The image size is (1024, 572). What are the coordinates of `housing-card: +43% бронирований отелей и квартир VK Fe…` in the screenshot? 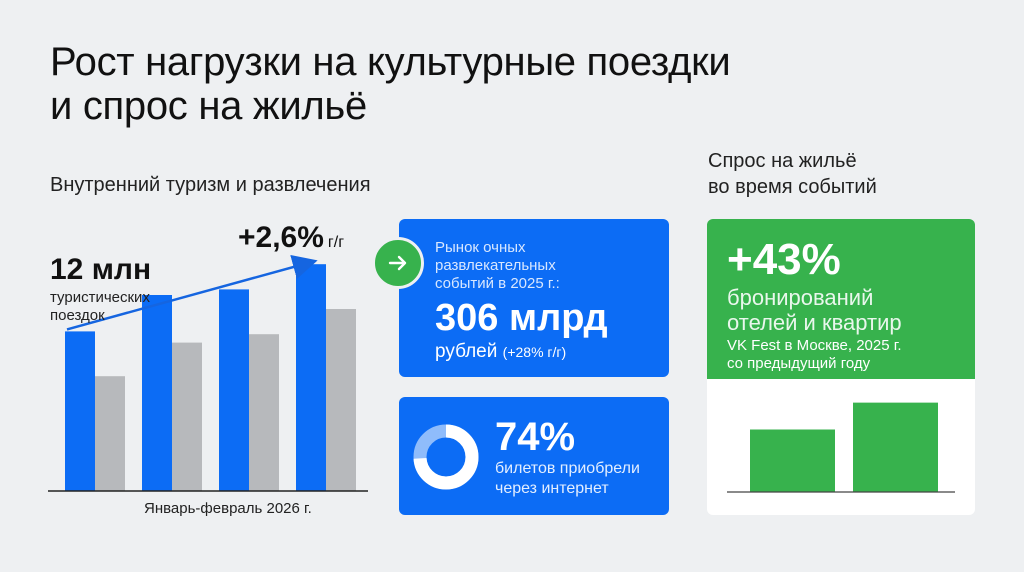 It's located at (841, 299).